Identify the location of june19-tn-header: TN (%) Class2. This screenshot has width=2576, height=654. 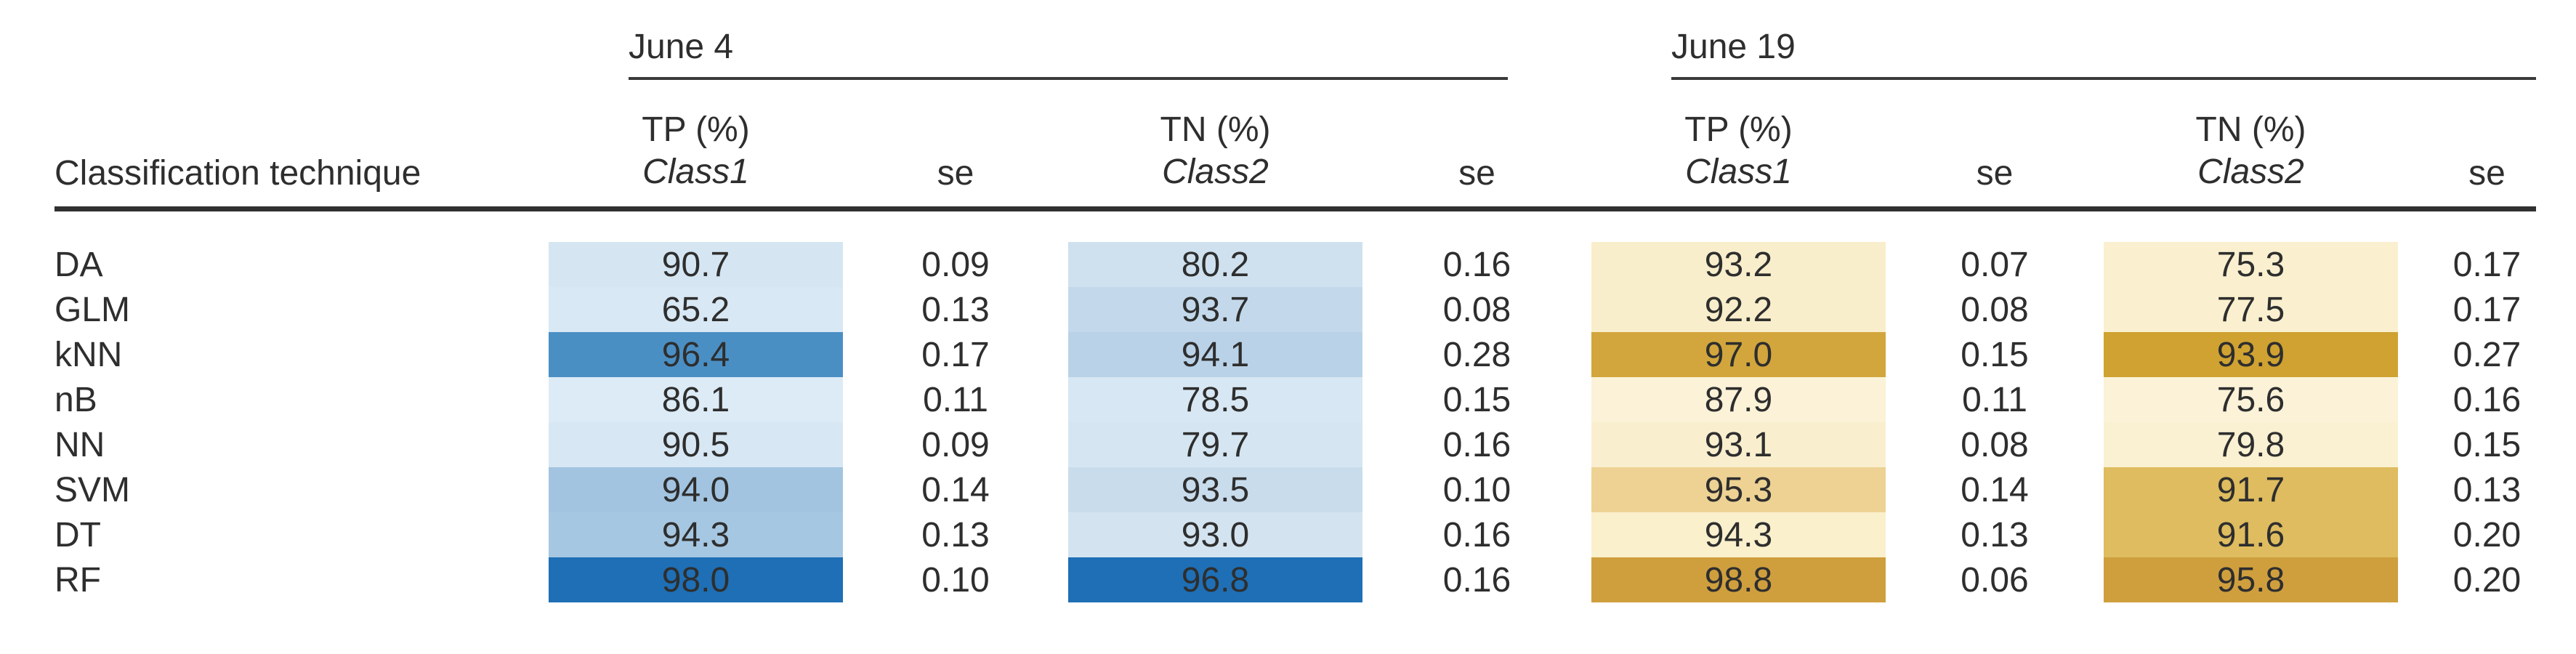
(2251, 157).